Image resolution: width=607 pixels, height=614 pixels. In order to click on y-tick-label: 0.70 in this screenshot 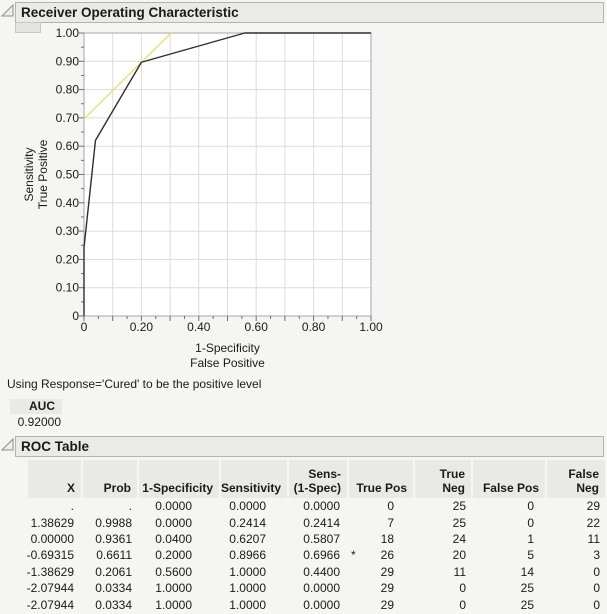, I will do `click(68, 118)`.